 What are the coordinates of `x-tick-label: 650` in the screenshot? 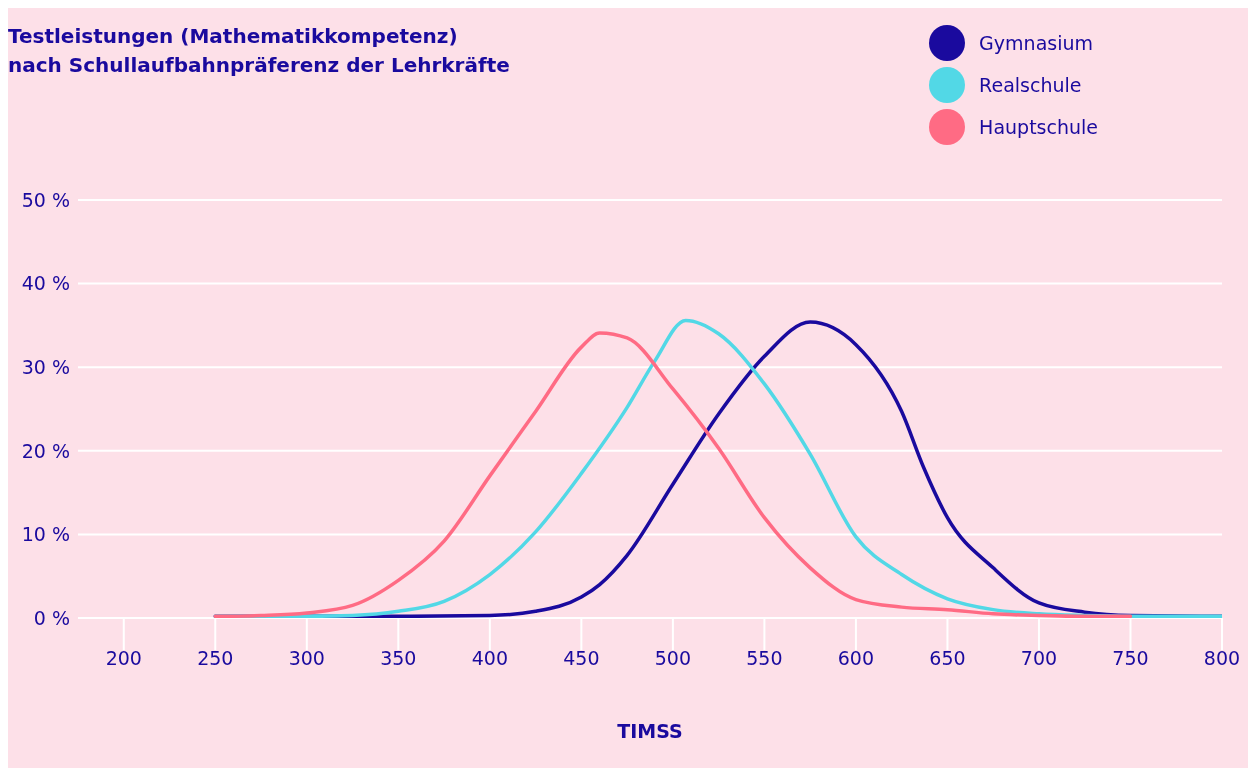 It's located at (947, 658).